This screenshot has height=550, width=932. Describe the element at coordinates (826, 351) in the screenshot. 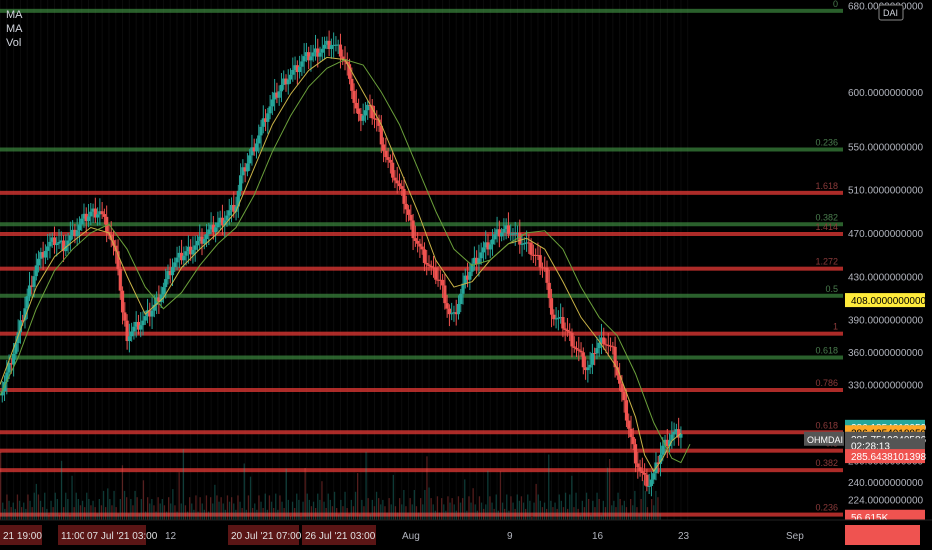

I see `fib-level-label: 0.618` at that location.